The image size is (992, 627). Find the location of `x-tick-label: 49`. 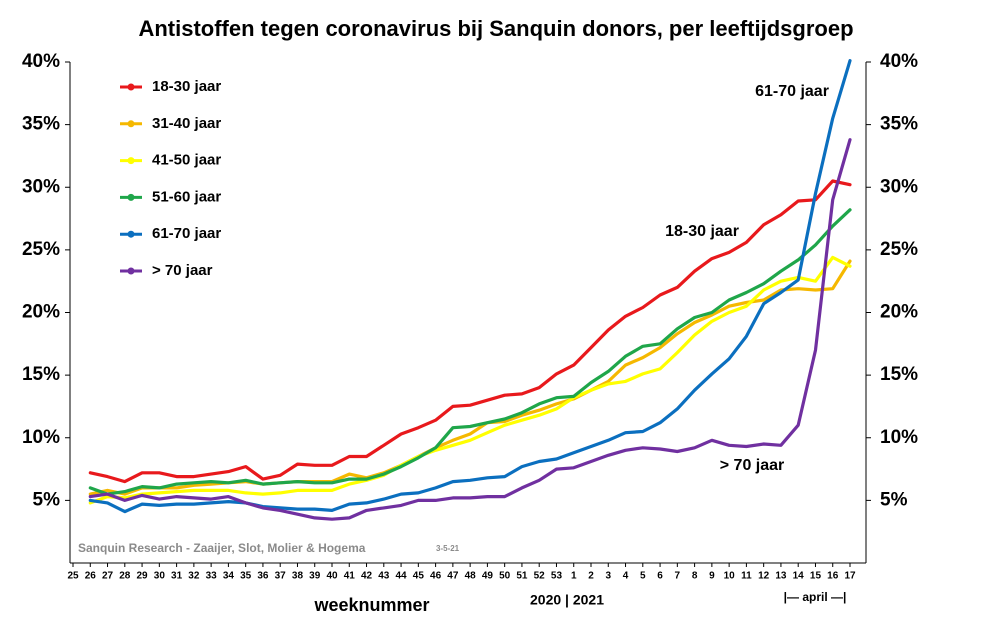

x-tick-label: 49 is located at coordinates (488, 576).